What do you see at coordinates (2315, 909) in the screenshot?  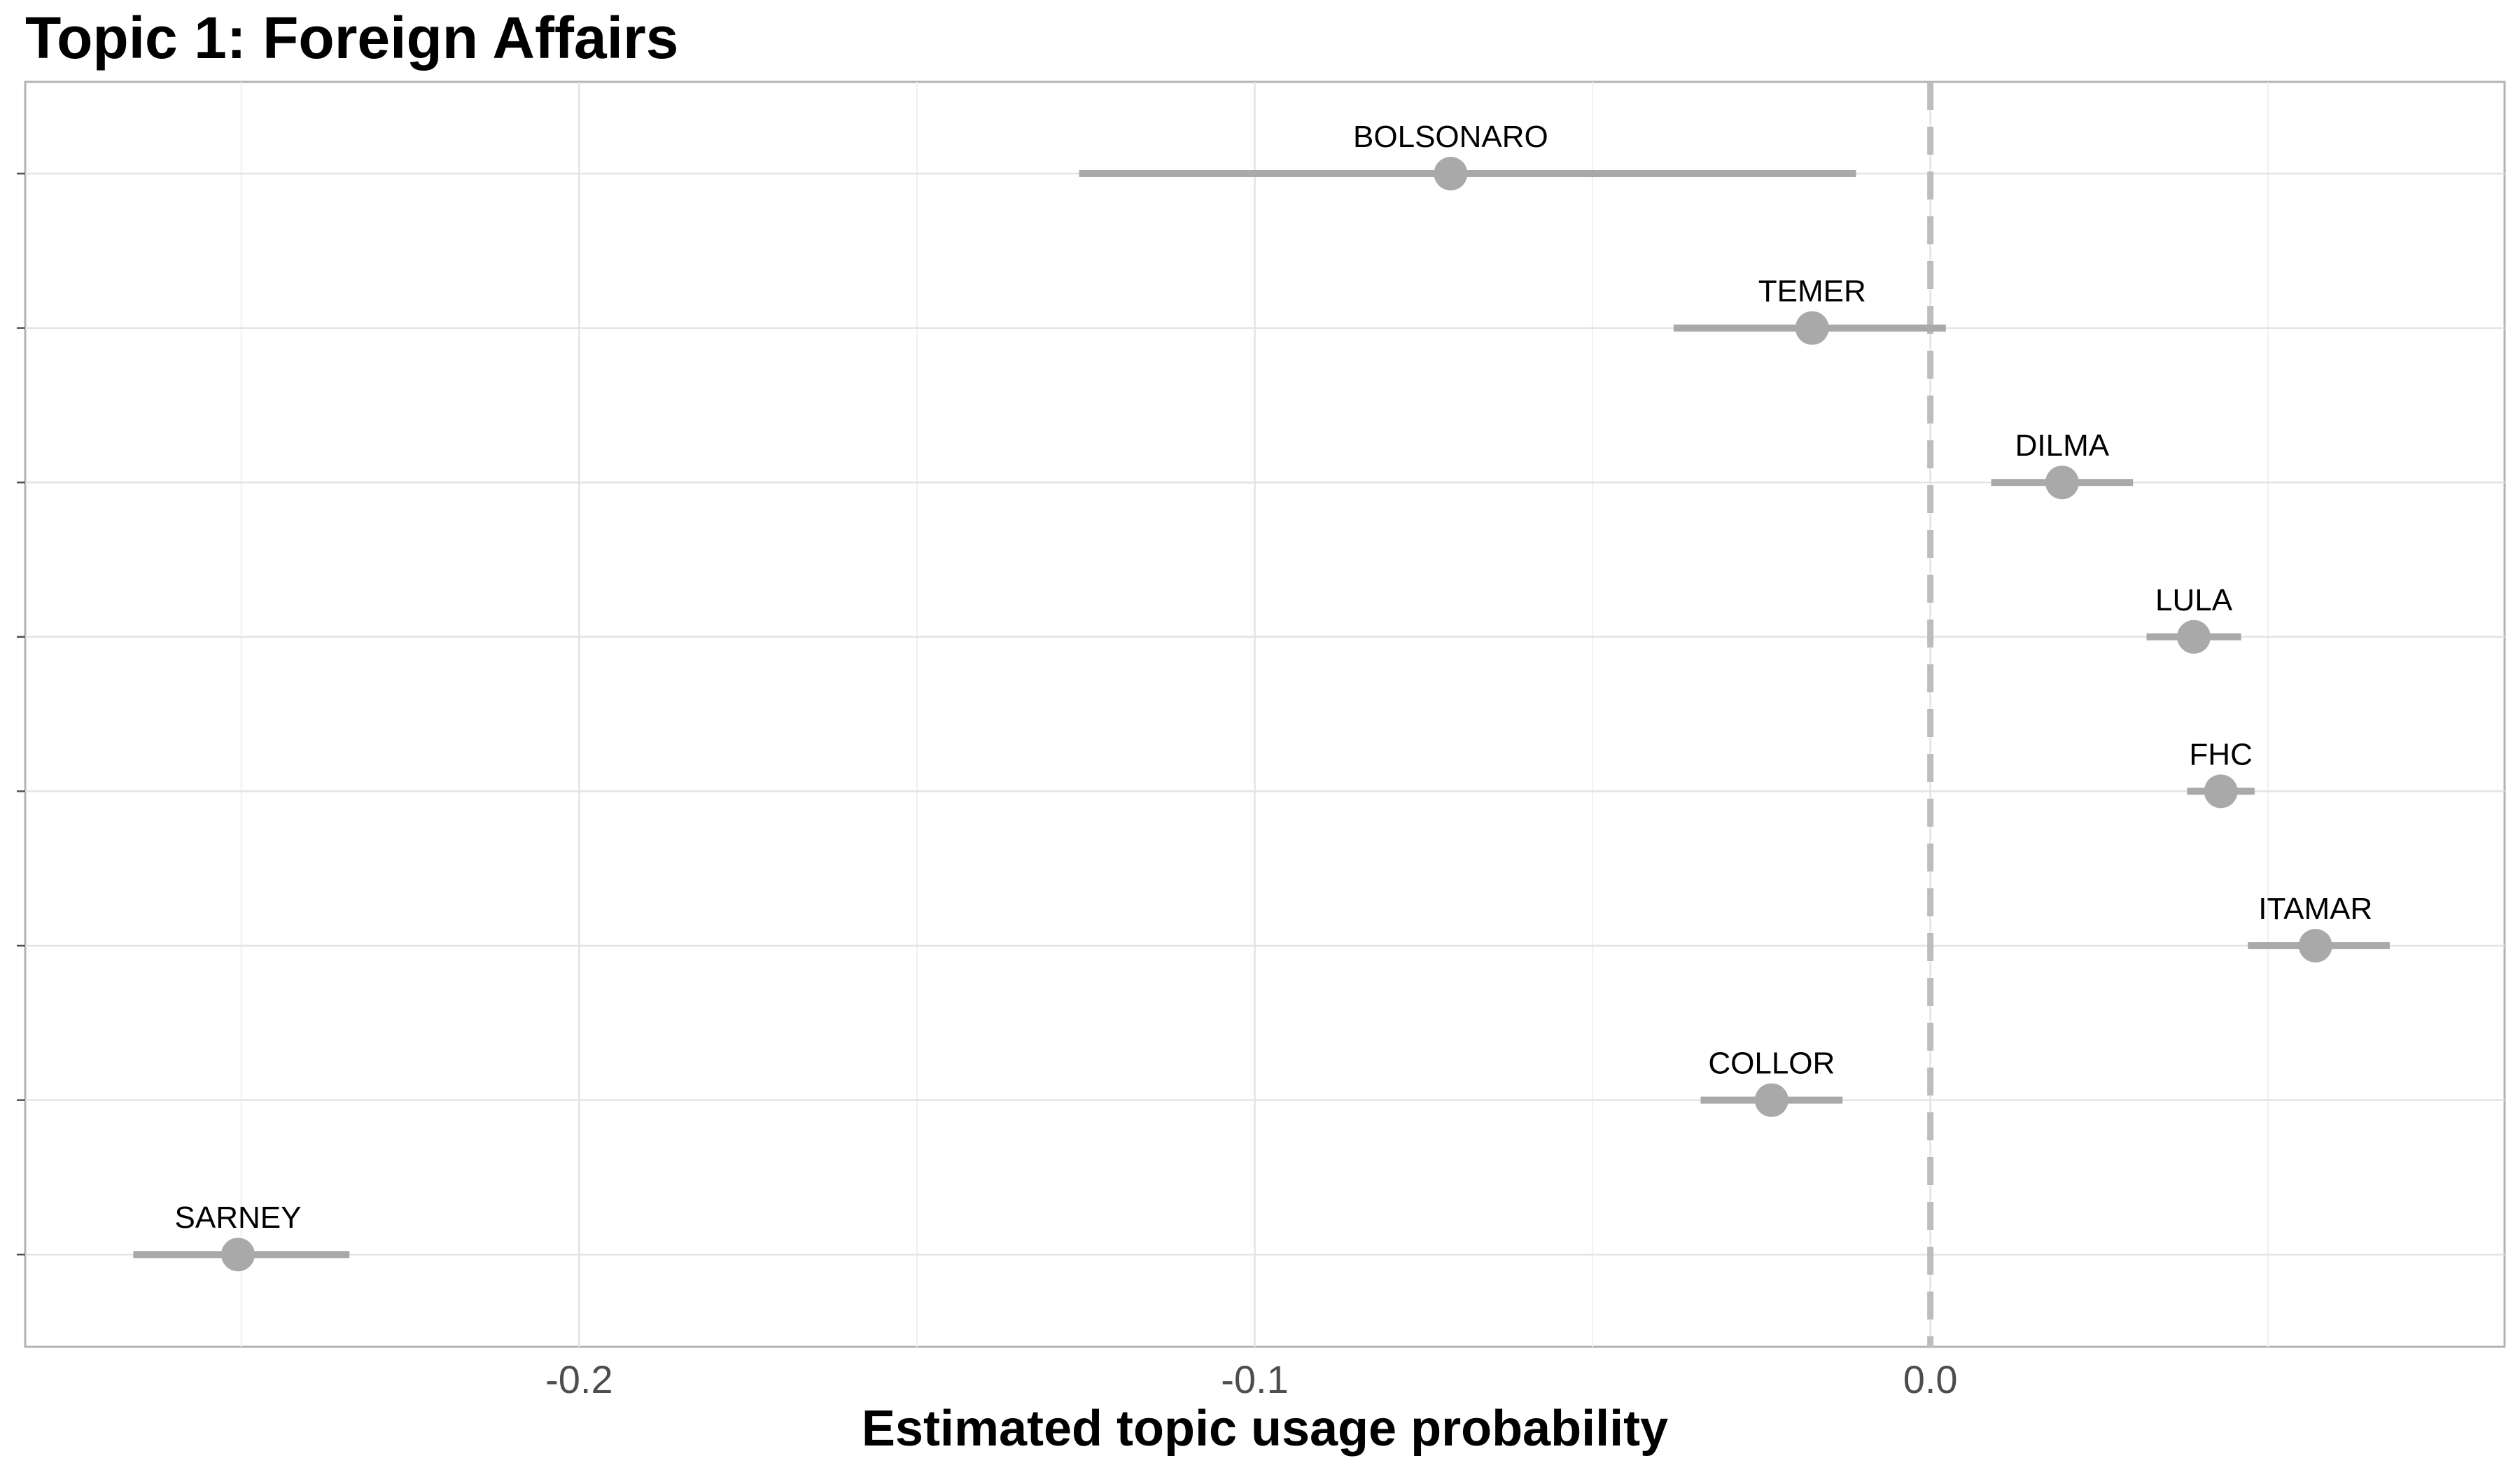 I see `point-label-itamar: ITAMAR` at bounding box center [2315, 909].